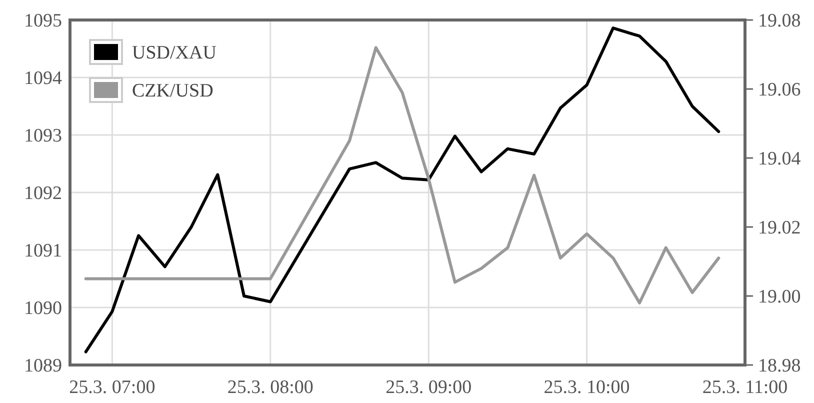 The image size is (814, 403). What do you see at coordinates (43, 79) in the screenshot?
I see `y-tick-label: 1094` at bounding box center [43, 79].